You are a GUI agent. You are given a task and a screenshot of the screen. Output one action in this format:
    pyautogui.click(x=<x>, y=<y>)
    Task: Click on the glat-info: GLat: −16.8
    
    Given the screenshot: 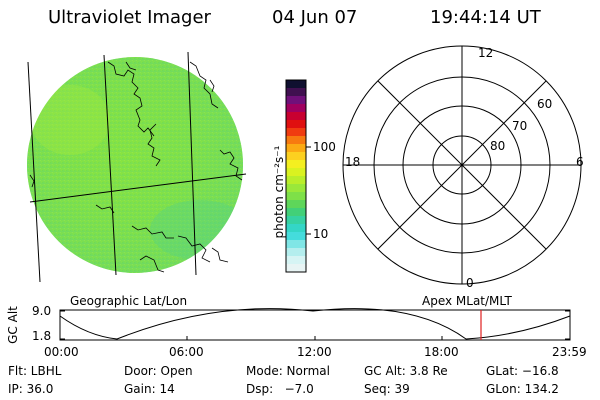 What is the action you would take?
    pyautogui.click(x=522, y=371)
    